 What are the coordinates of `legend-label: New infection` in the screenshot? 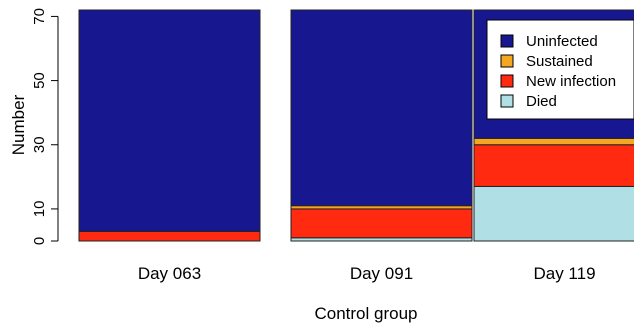 It's located at (571, 81).